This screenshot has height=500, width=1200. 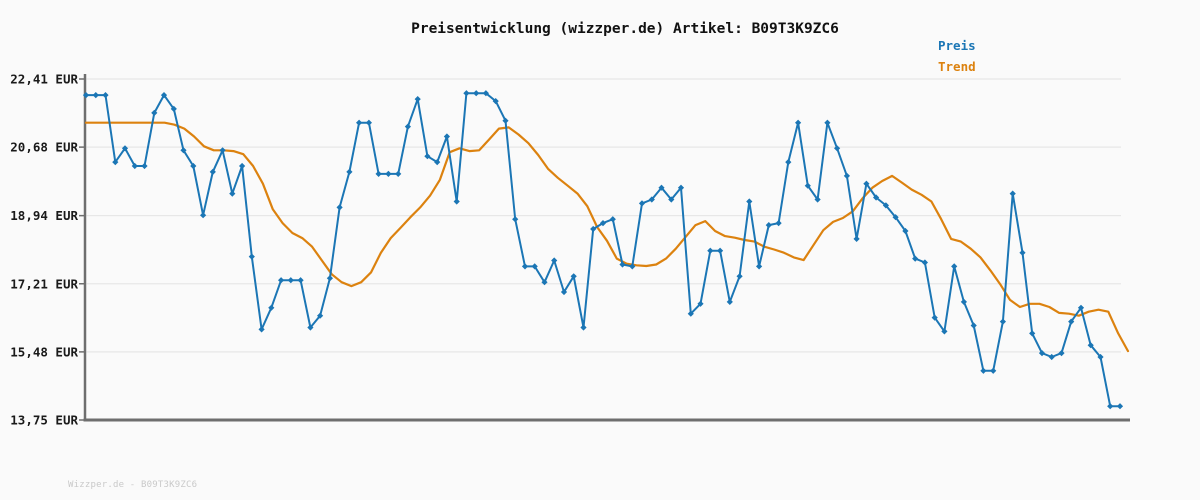 I want to click on y-tick-label: 20,68 EUR, so click(x=44, y=147).